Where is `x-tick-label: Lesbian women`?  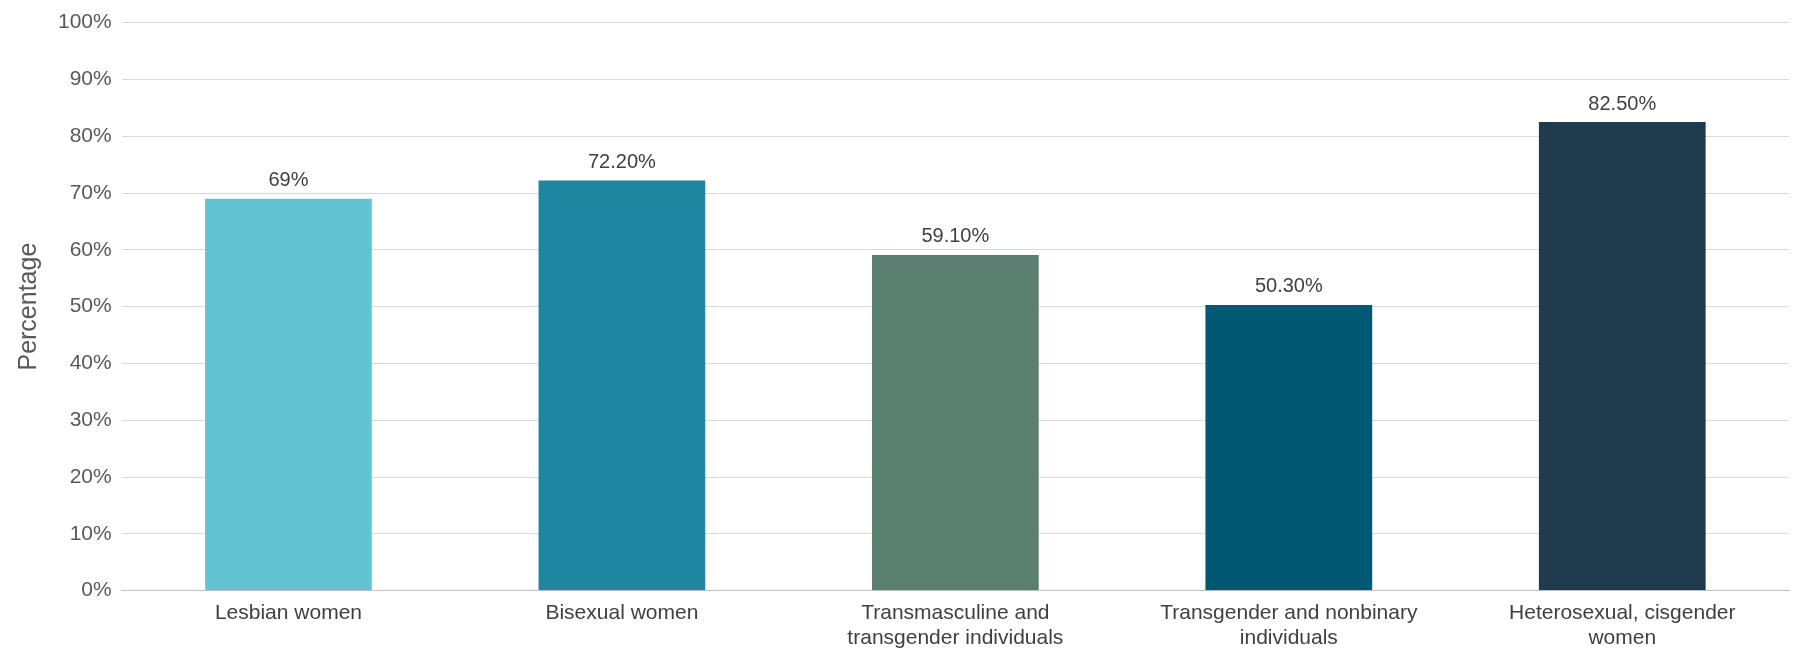
x-tick-label: Lesbian women is located at coordinates (288, 611).